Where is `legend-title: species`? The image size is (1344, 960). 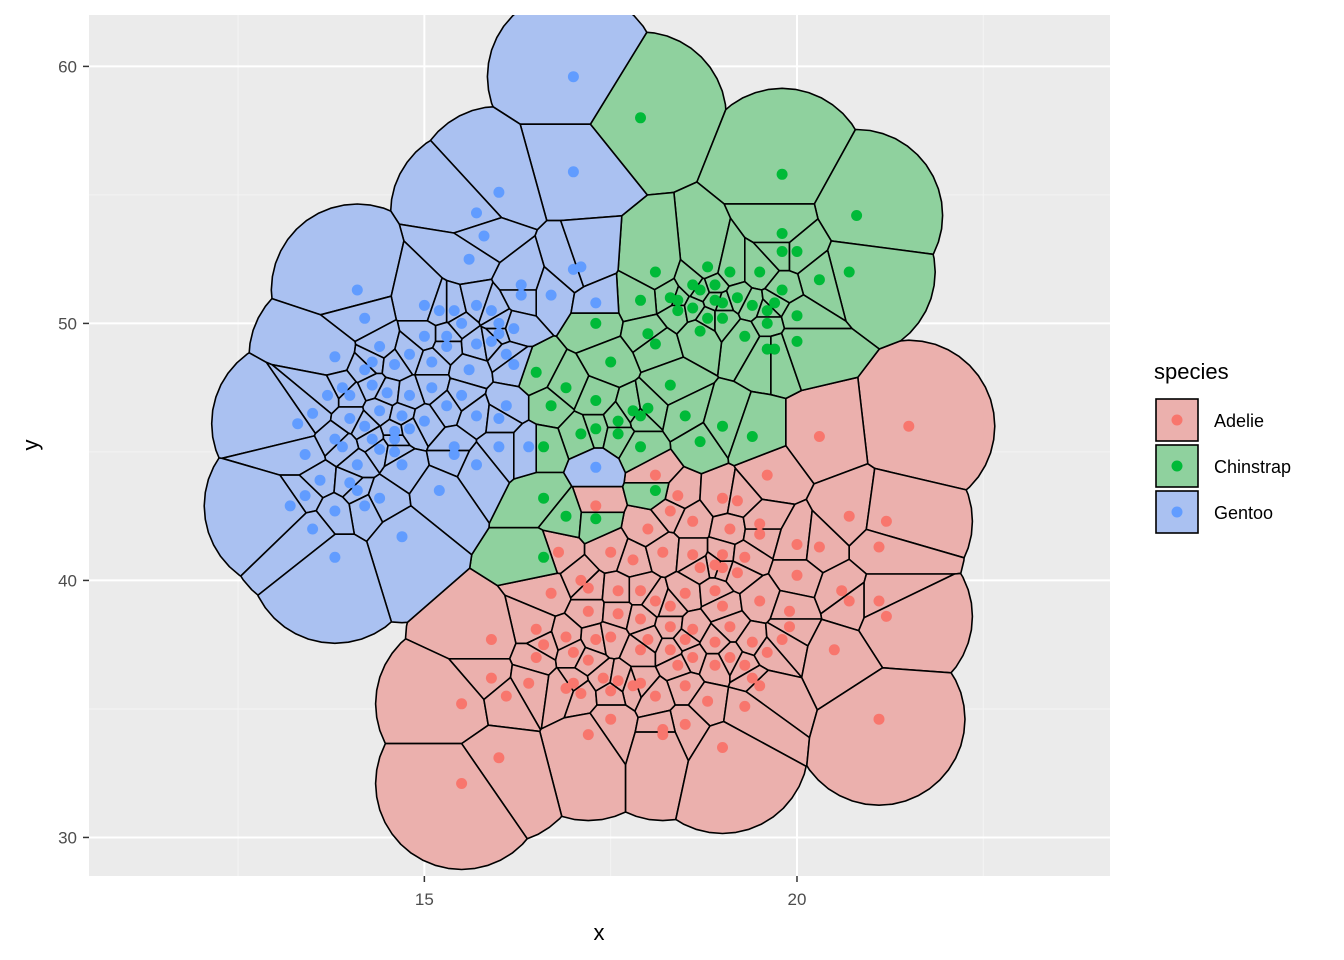 legend-title: species is located at coordinates (1191, 371).